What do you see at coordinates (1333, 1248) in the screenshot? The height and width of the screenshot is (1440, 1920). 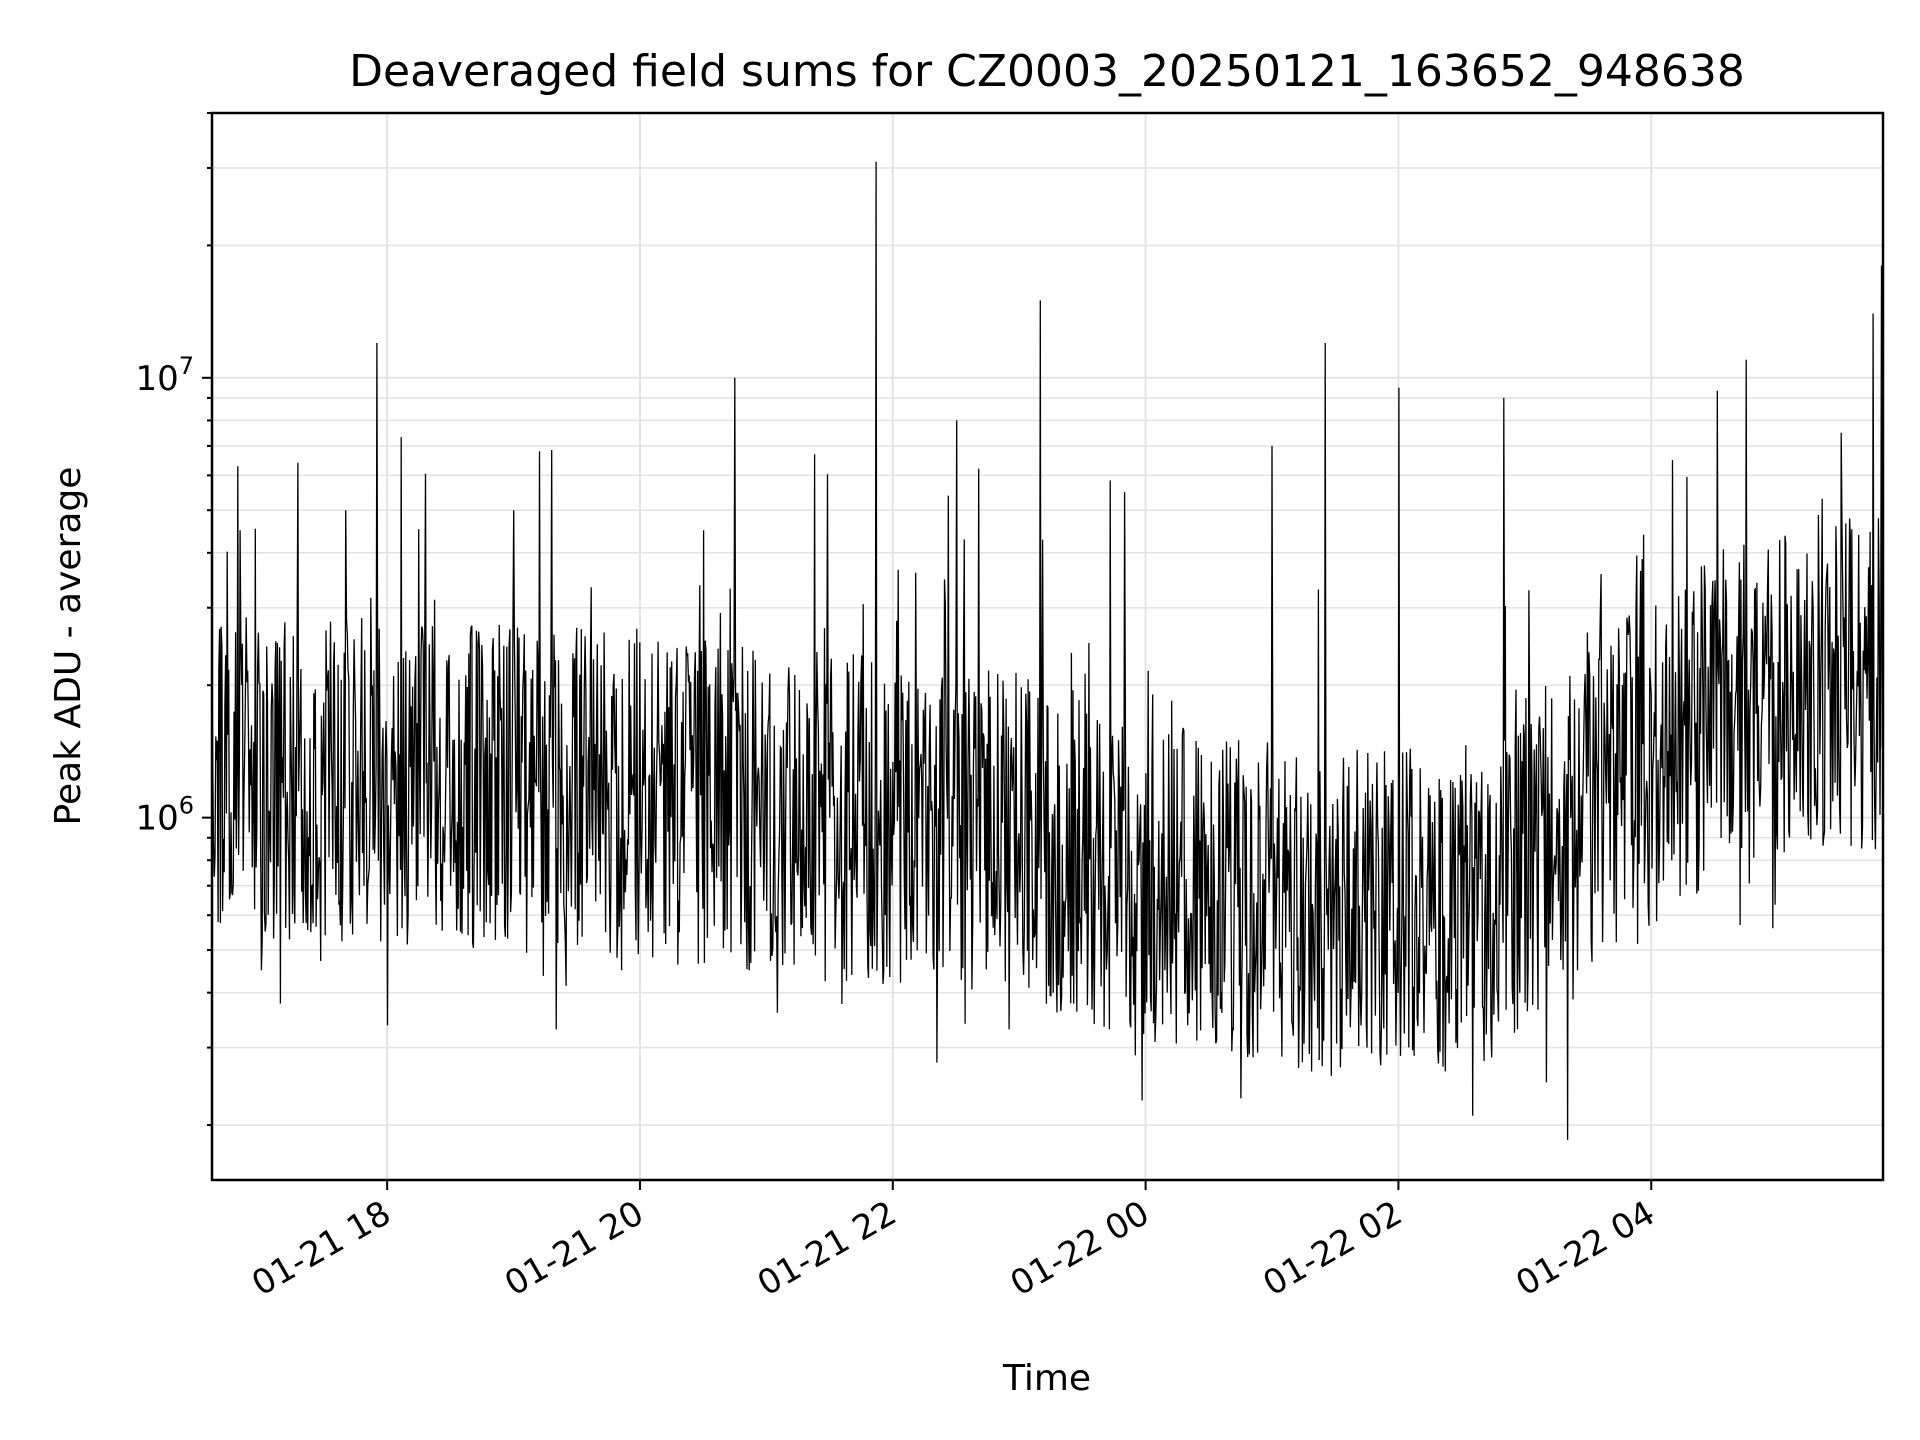 I see `x-tick-label: 01-22 02` at bounding box center [1333, 1248].